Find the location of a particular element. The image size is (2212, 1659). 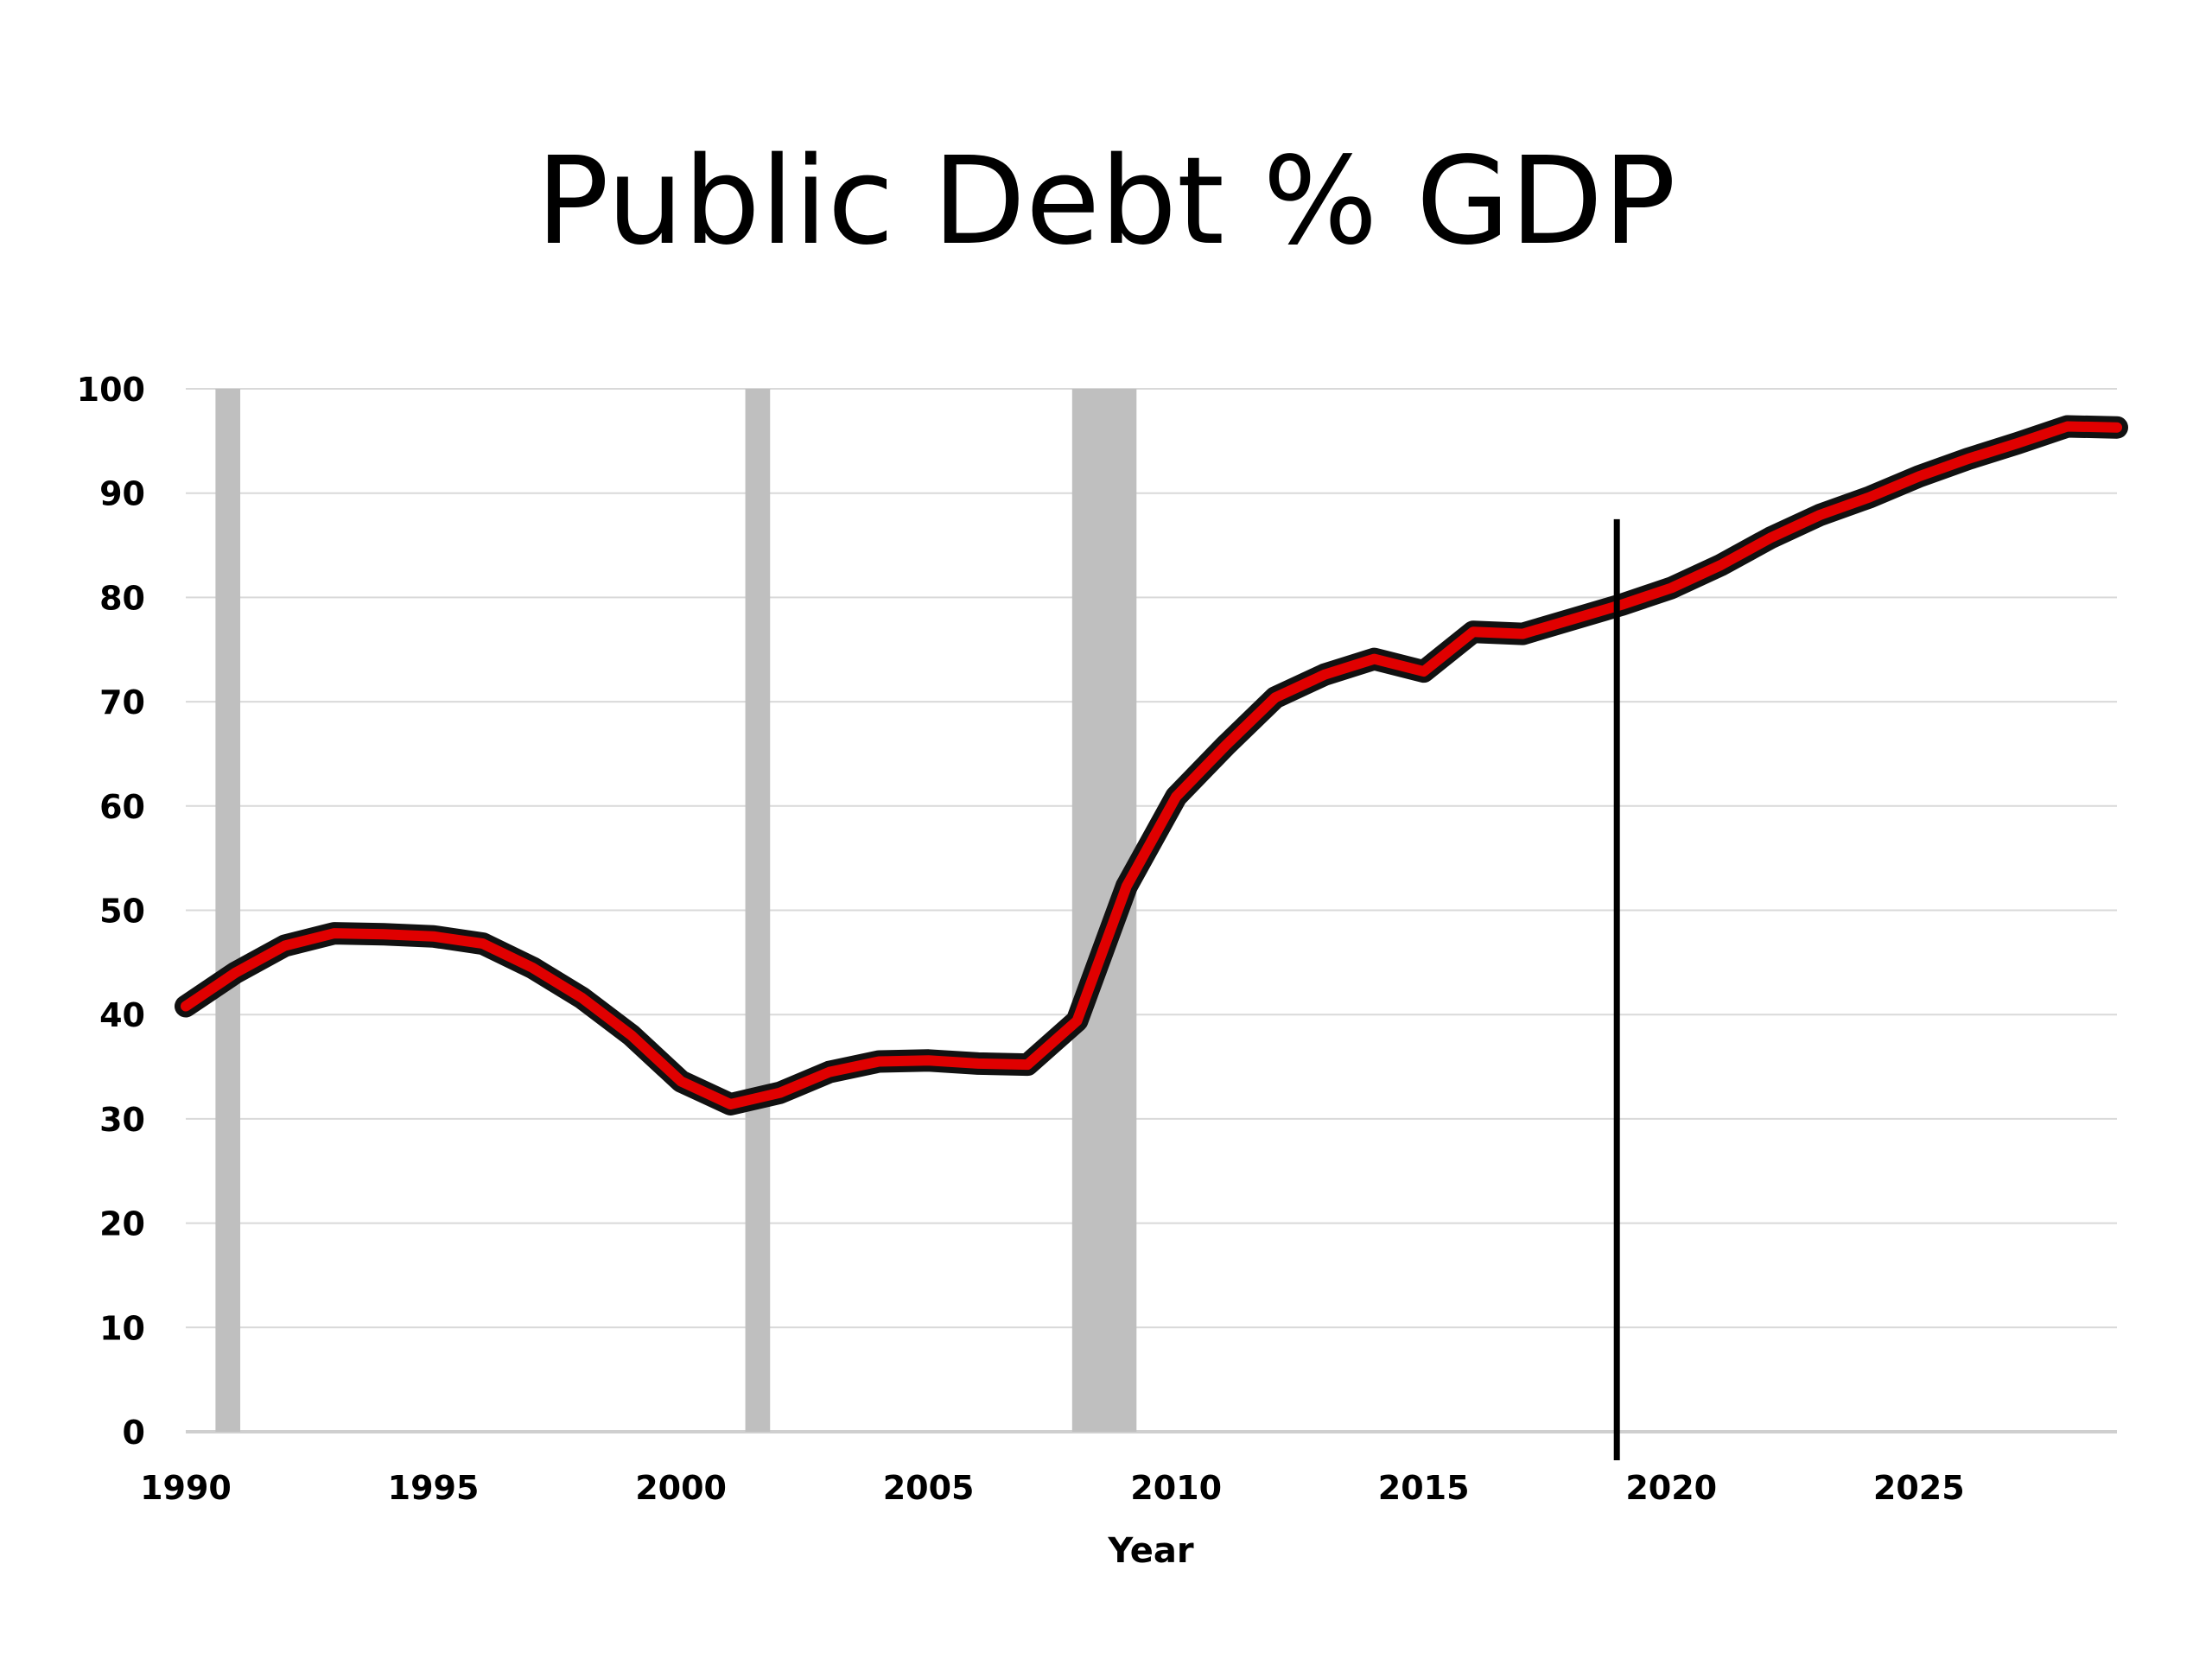

x-tick-label-2005: 2005 is located at coordinates (929, 1488).